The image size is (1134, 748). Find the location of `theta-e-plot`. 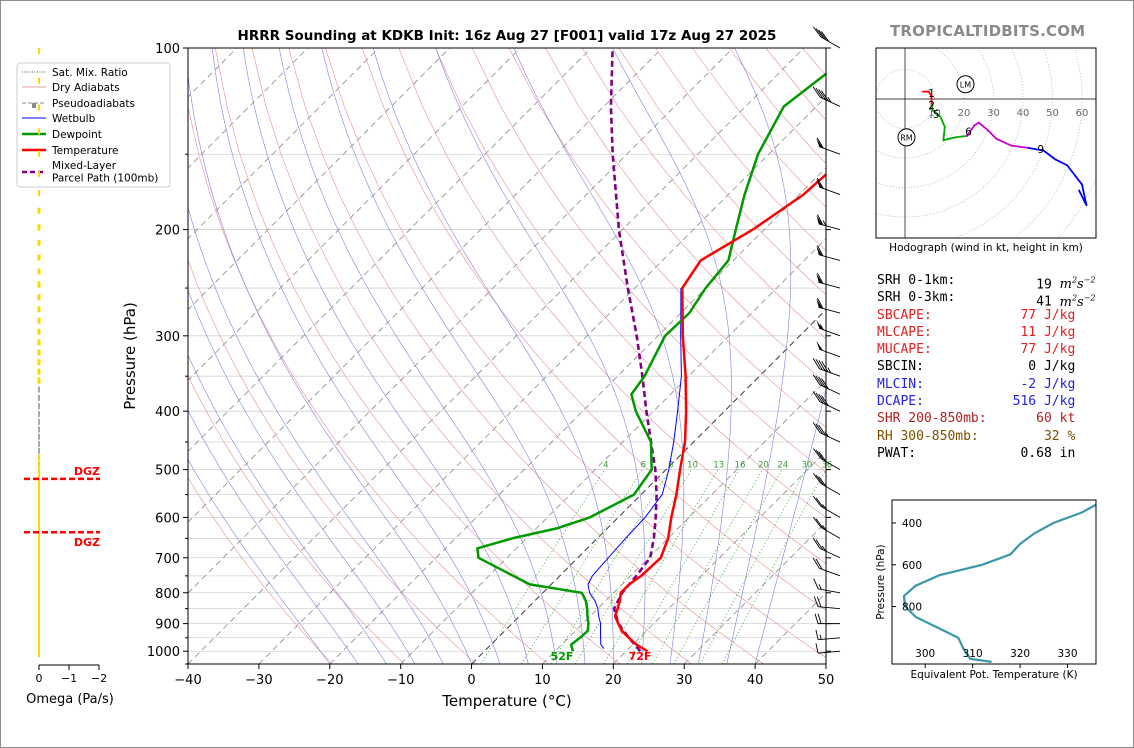

theta-e-plot is located at coordinates (999, 583).